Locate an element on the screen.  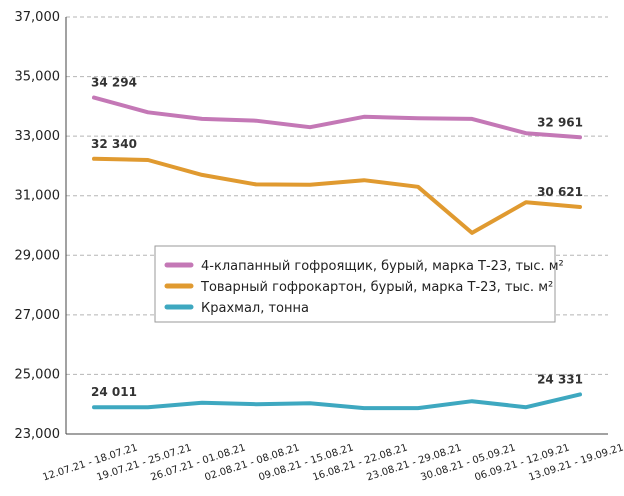
y-tick-label: 23,000 is located at coordinates (38, 434).